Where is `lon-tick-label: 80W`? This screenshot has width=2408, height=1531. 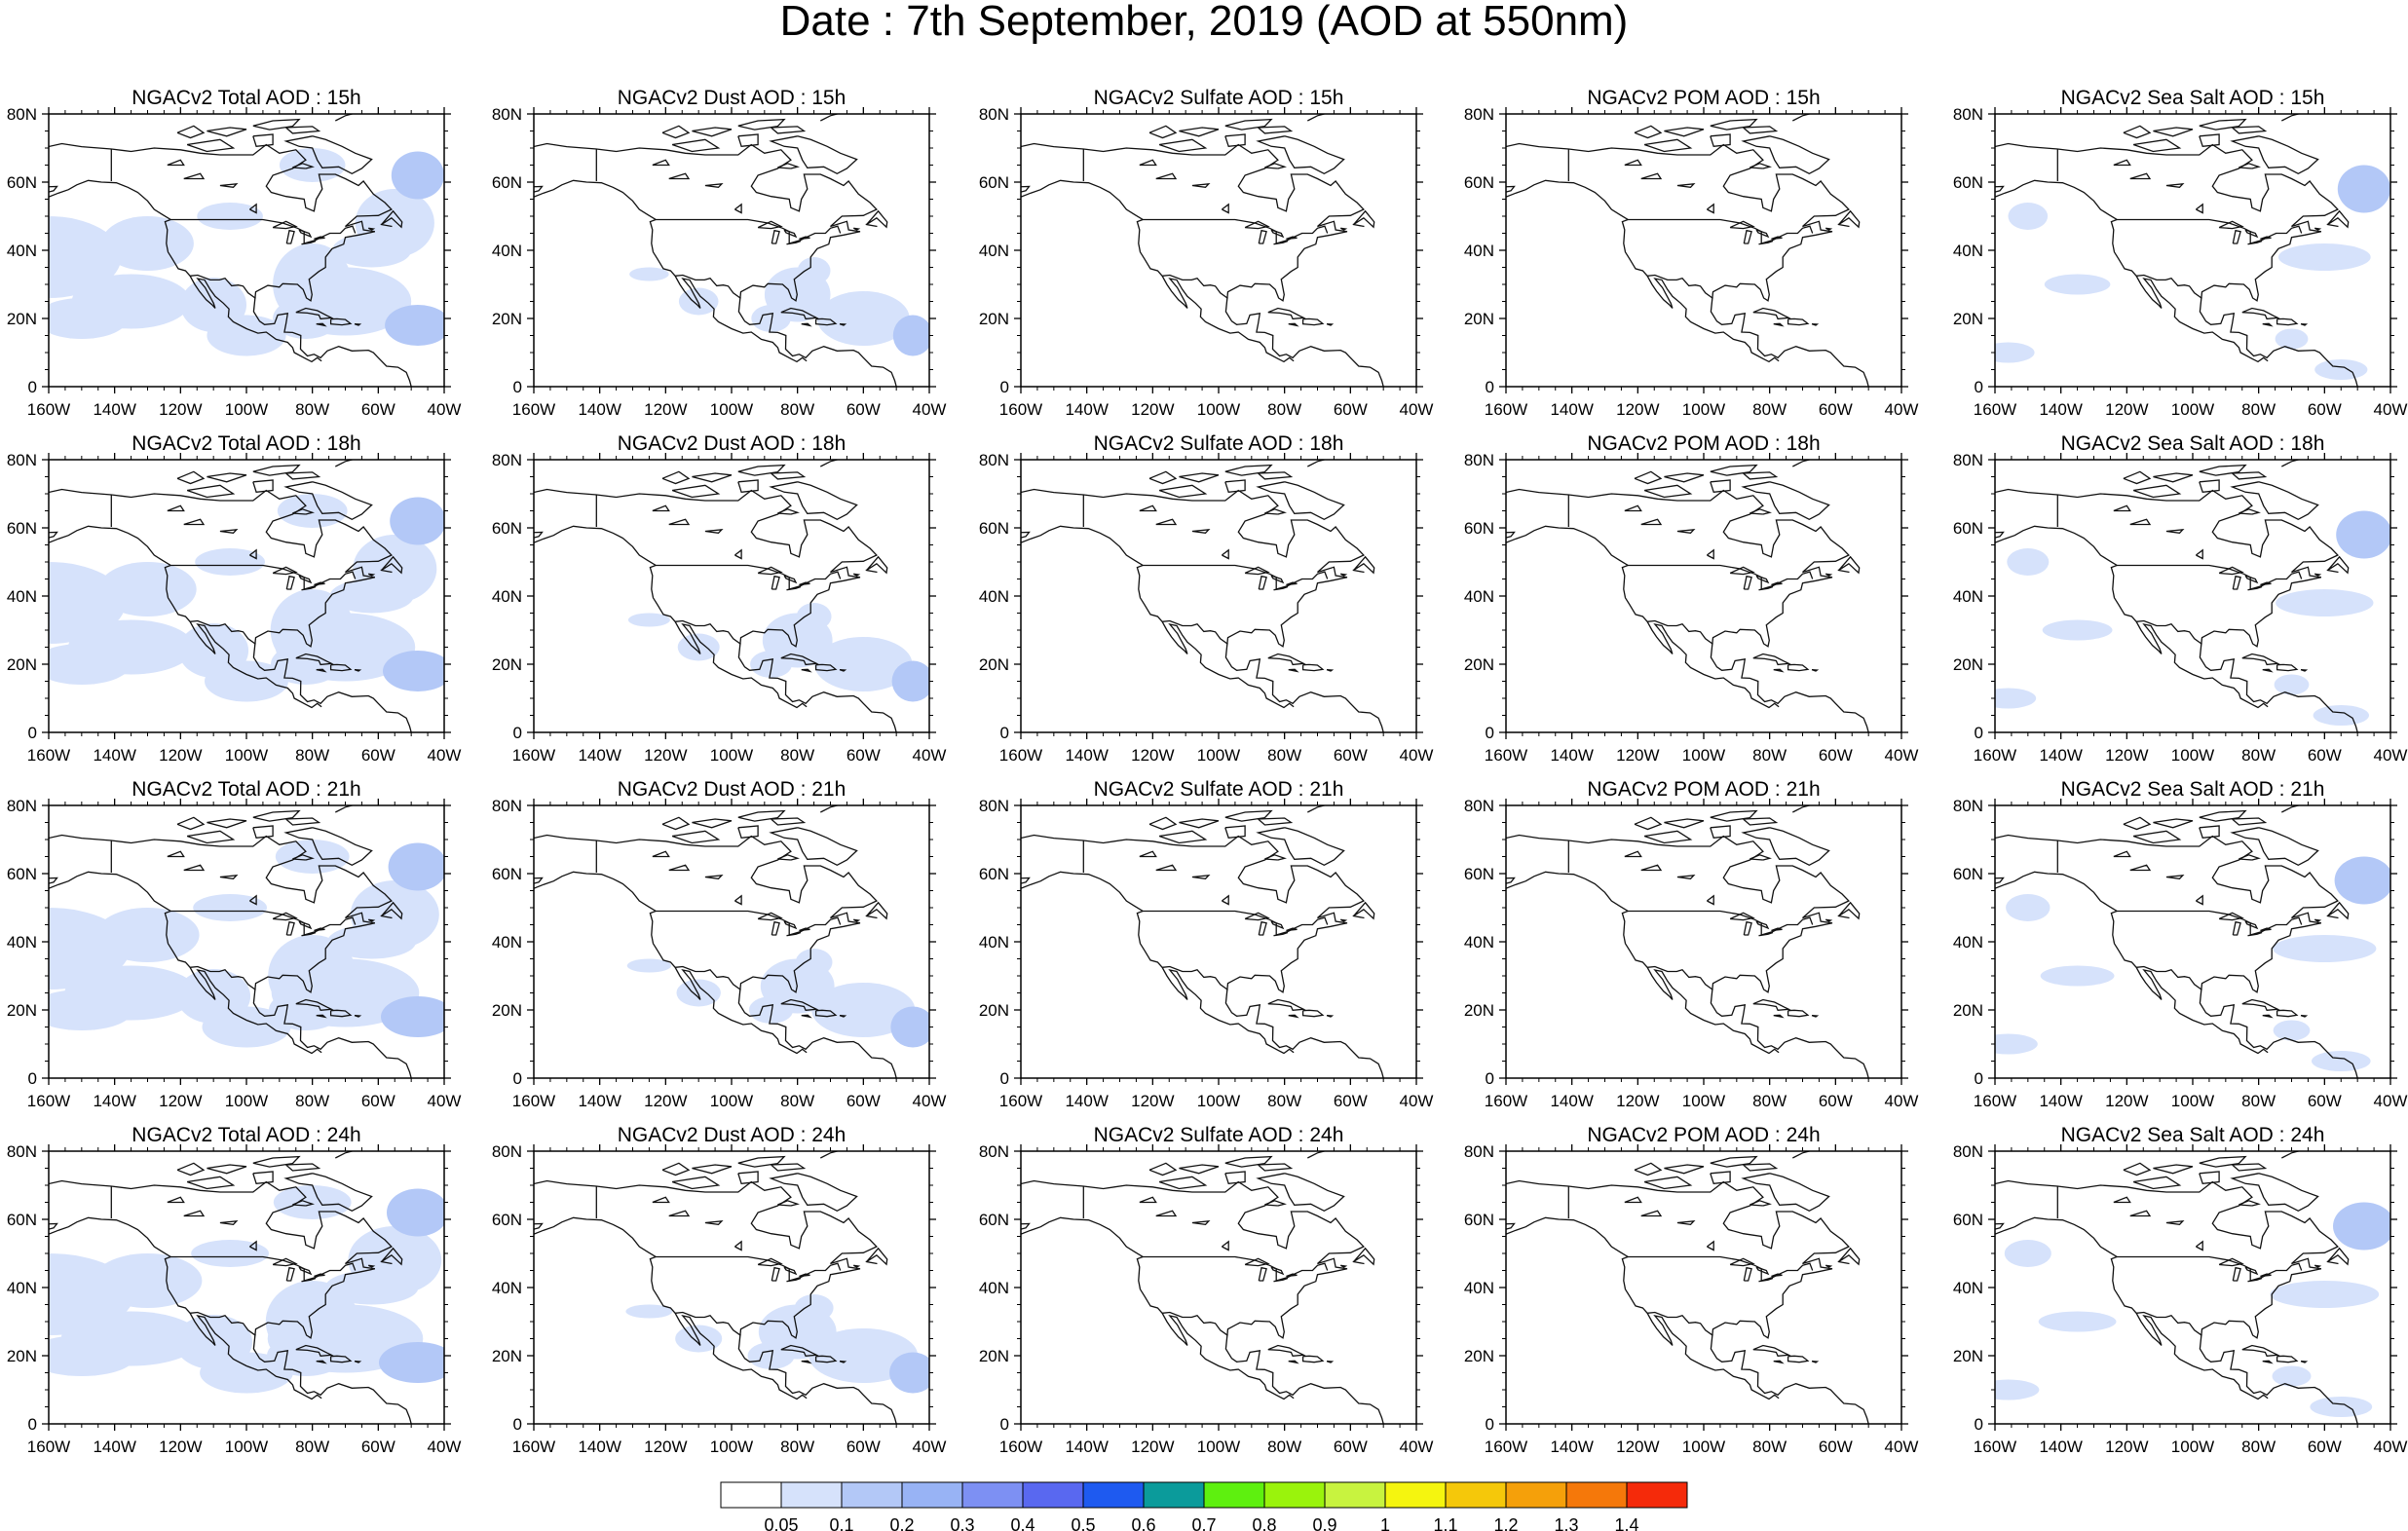
lon-tick-label: 80W is located at coordinates (1284, 1101).